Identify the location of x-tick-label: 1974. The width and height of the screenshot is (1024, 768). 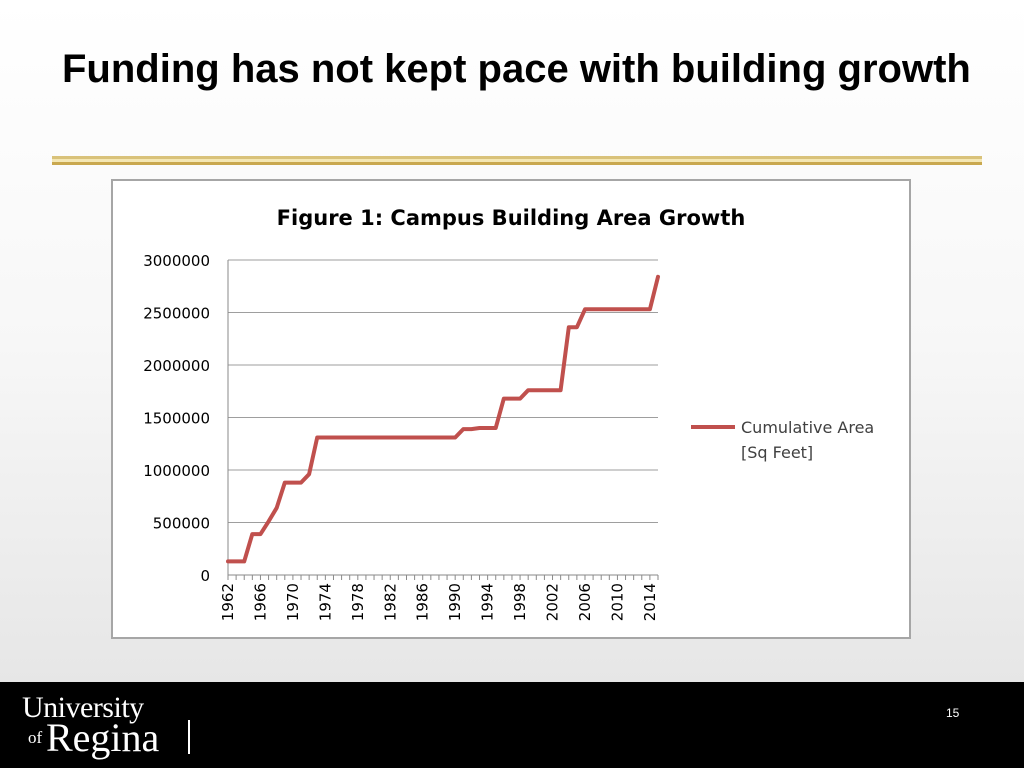
(325, 602).